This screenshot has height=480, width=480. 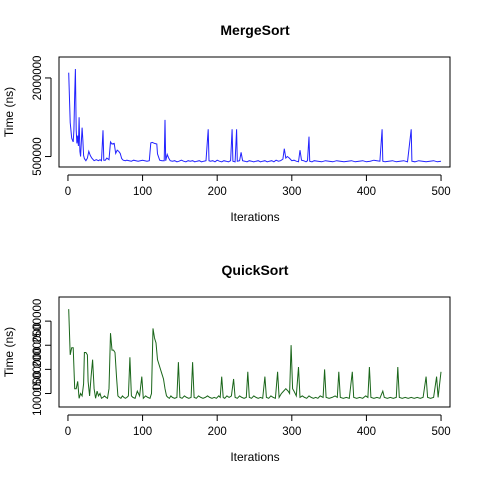 I want to click on quicksort-y-tick-label: 1000000, so click(x=38, y=393).